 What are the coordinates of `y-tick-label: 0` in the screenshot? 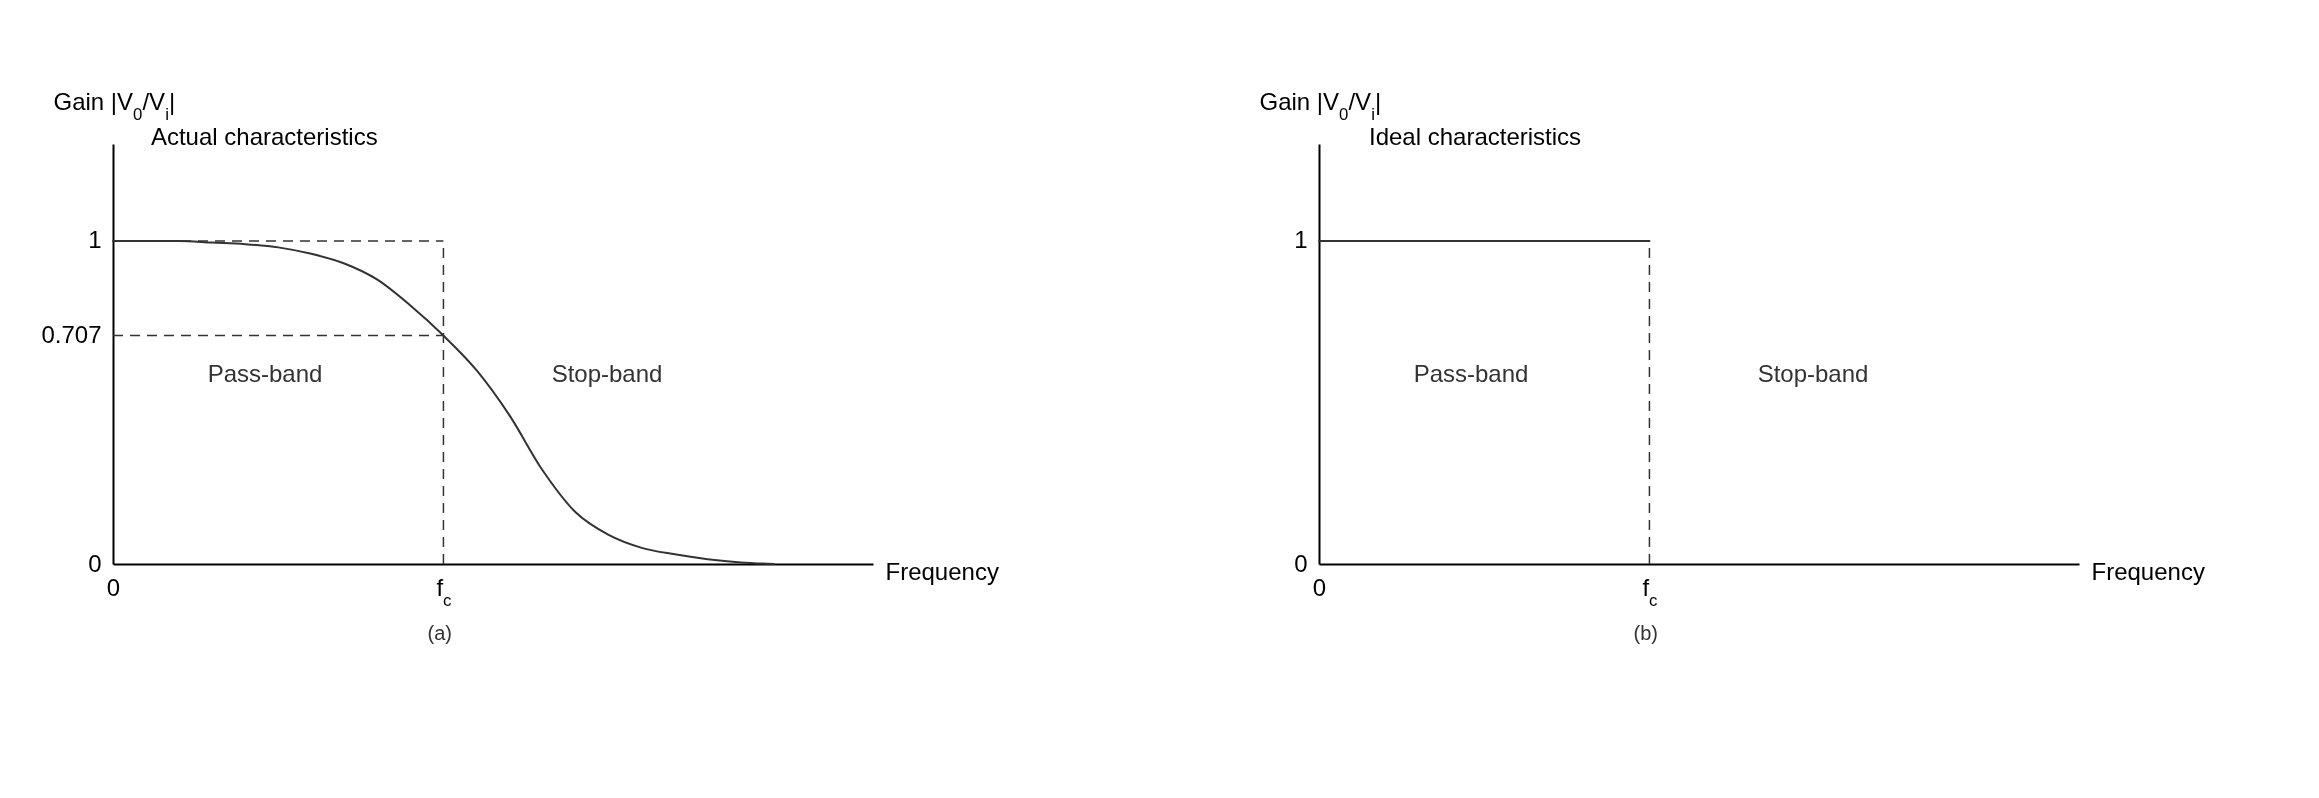 It's located at (95, 563).